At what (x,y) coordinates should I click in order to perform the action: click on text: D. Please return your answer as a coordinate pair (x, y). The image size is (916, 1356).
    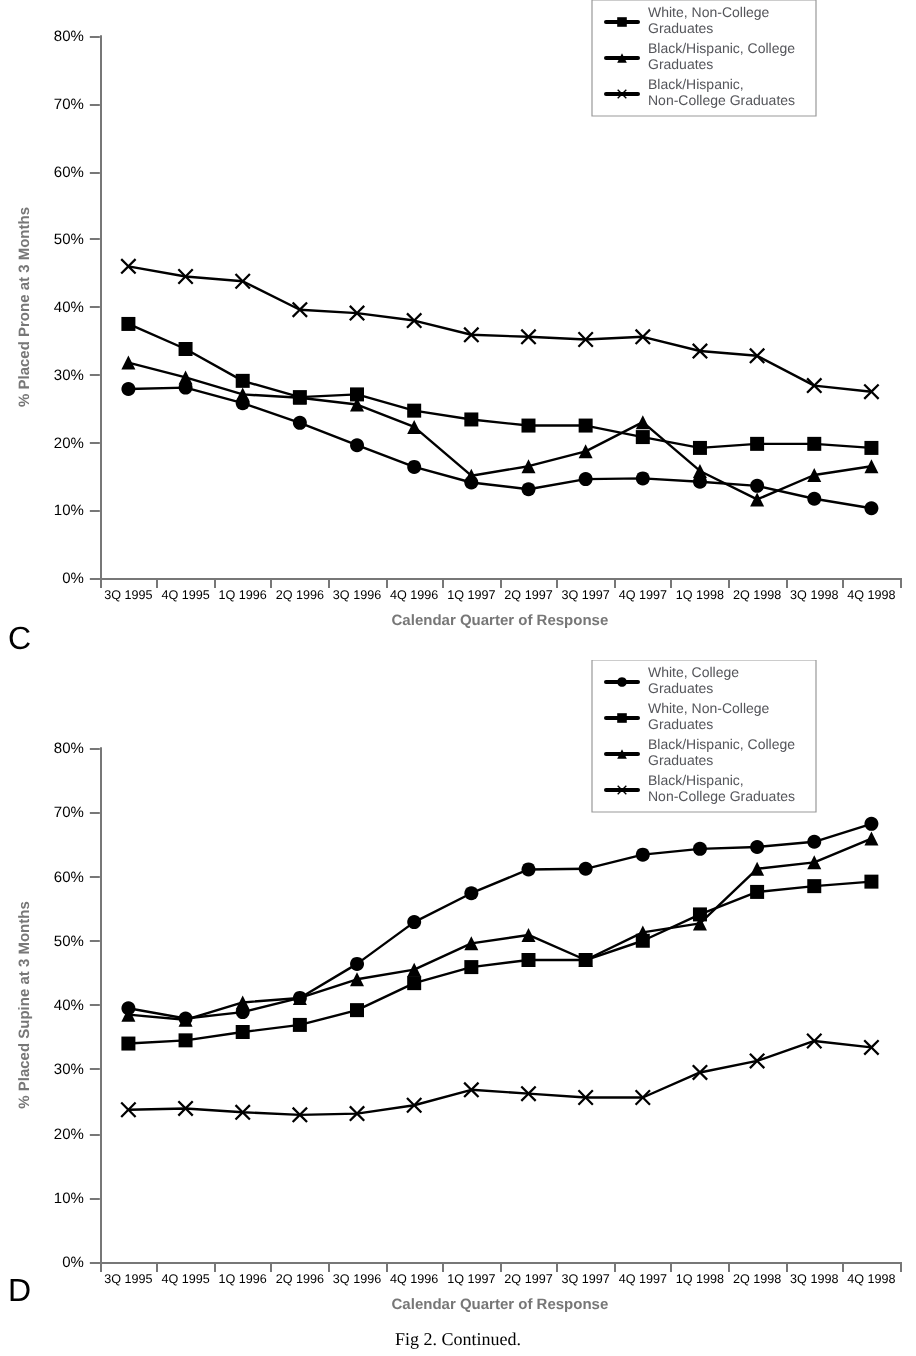
    Looking at the image, I should click on (20, 1292).